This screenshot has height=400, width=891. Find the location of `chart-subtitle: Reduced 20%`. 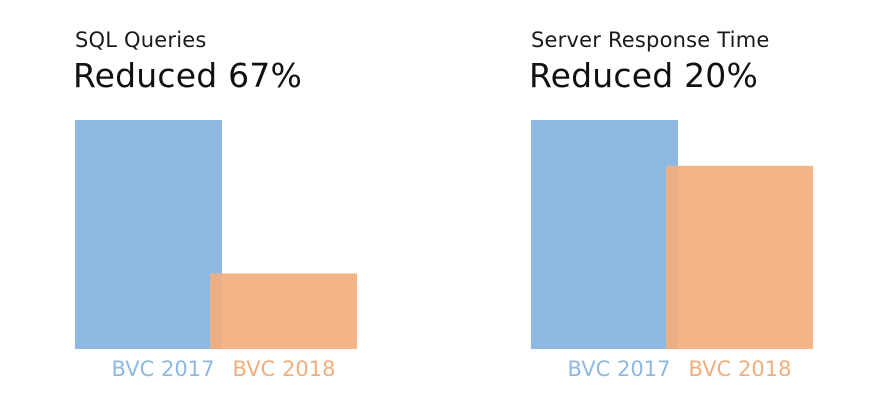

chart-subtitle: Reduced 20% is located at coordinates (644, 75).